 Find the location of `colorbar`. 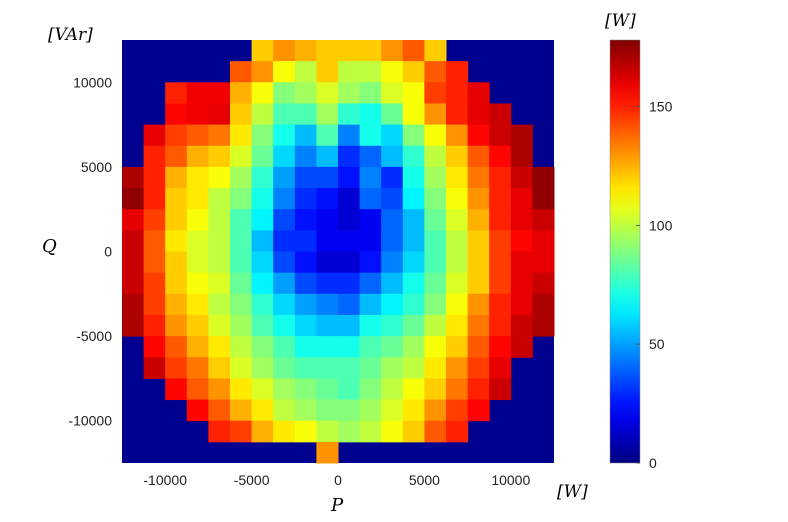

colorbar is located at coordinates (625, 251).